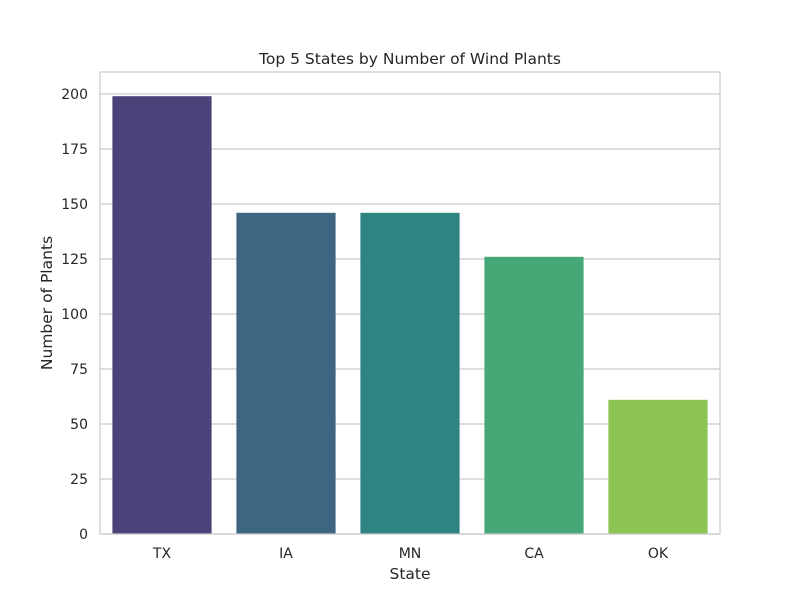  What do you see at coordinates (534, 554) in the screenshot?
I see `x-tick-label: CA` at bounding box center [534, 554].